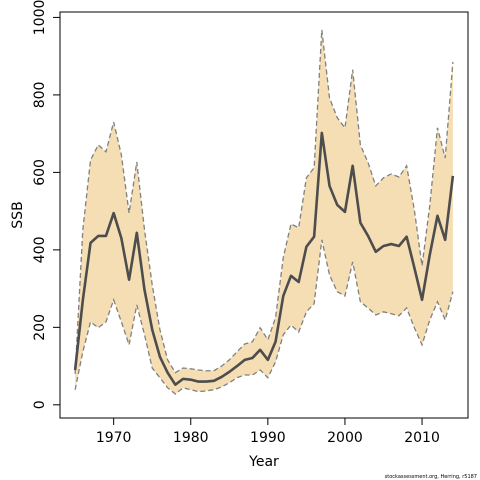 This screenshot has width=480, height=480. I want to click on x-tick-label: 2010, so click(422, 438).